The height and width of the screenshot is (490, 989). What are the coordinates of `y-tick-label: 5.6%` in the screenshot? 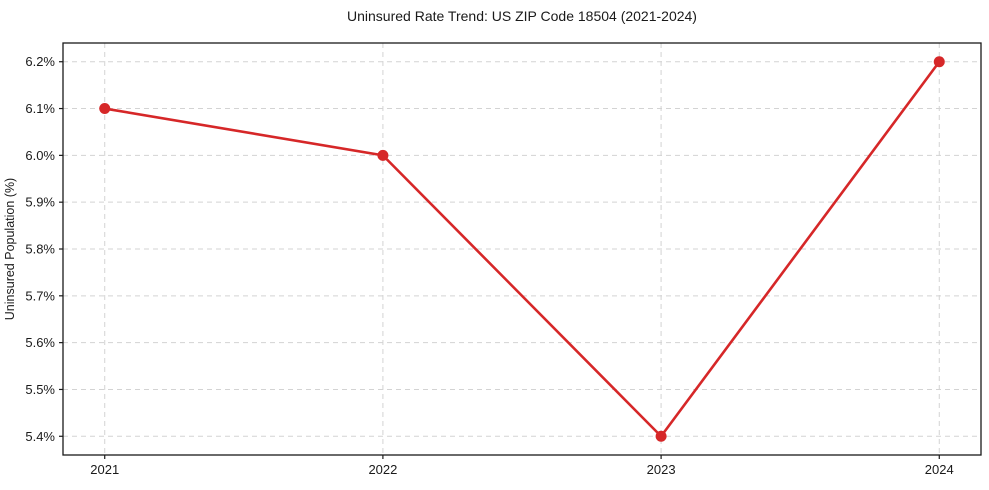 It's located at (40, 342).